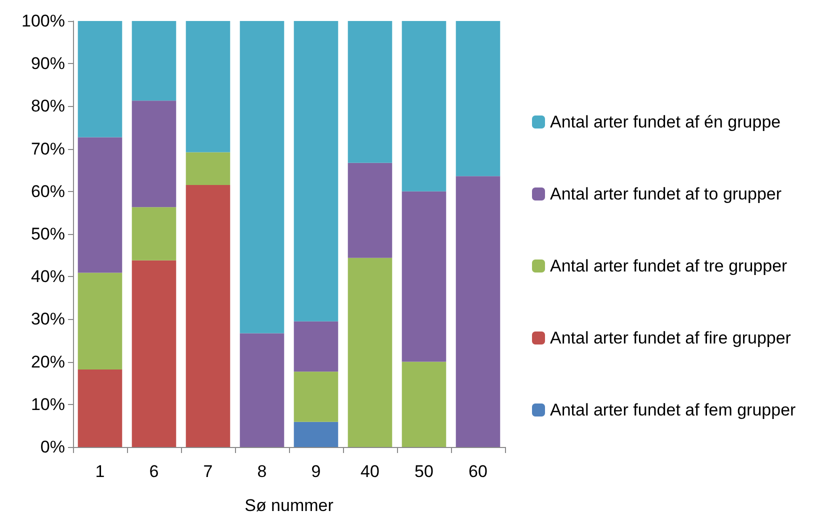 The height and width of the screenshot is (532, 813). What do you see at coordinates (47, 148) in the screenshot?
I see `y-tick-label: 70%` at bounding box center [47, 148].